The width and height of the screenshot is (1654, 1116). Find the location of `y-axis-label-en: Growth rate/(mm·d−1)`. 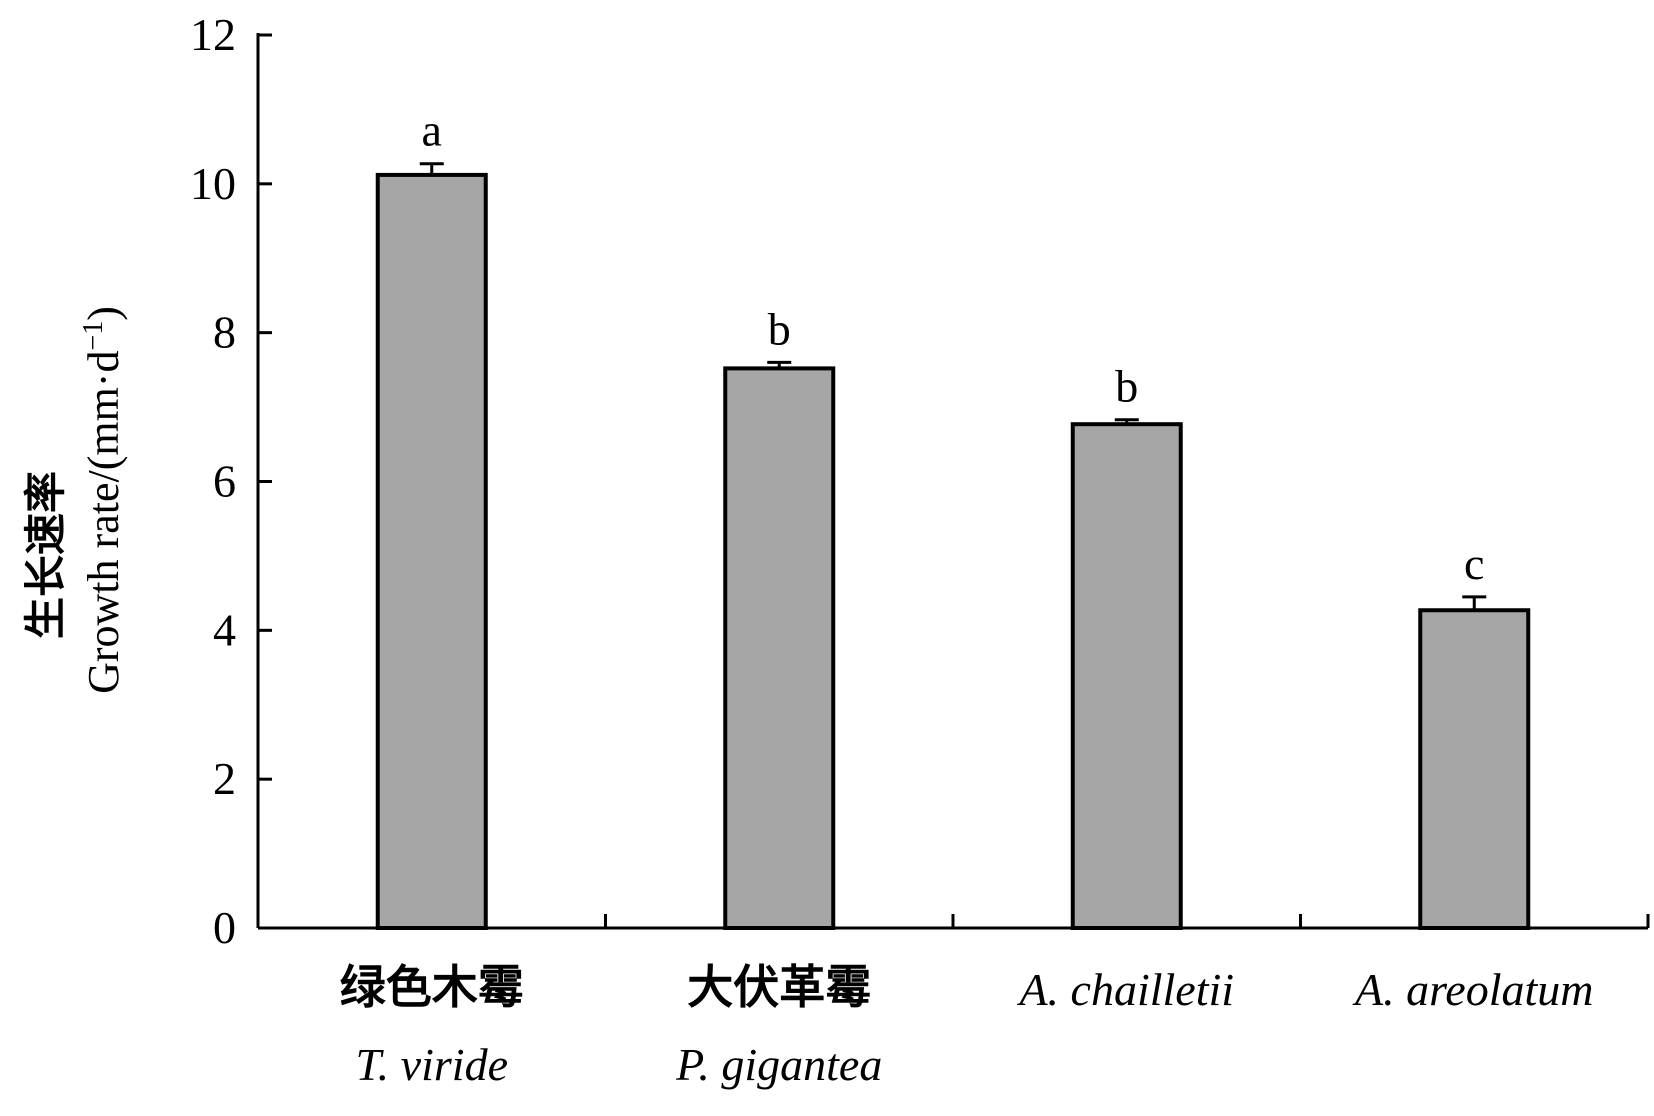

y-axis-label-en: Growth rate/(mm·d−1) is located at coordinates (103, 500).